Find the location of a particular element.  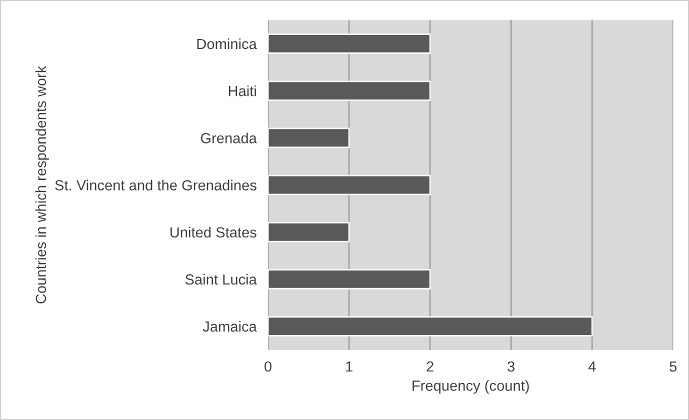

x-tick-label: 1 is located at coordinates (349, 367).